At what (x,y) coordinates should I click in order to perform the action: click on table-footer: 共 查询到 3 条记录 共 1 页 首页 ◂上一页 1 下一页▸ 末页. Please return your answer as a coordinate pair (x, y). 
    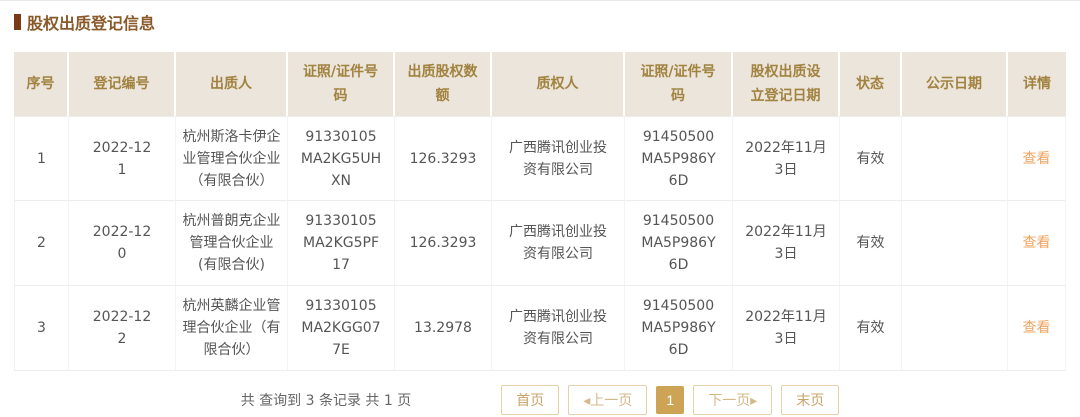
    Looking at the image, I should click on (540, 400).